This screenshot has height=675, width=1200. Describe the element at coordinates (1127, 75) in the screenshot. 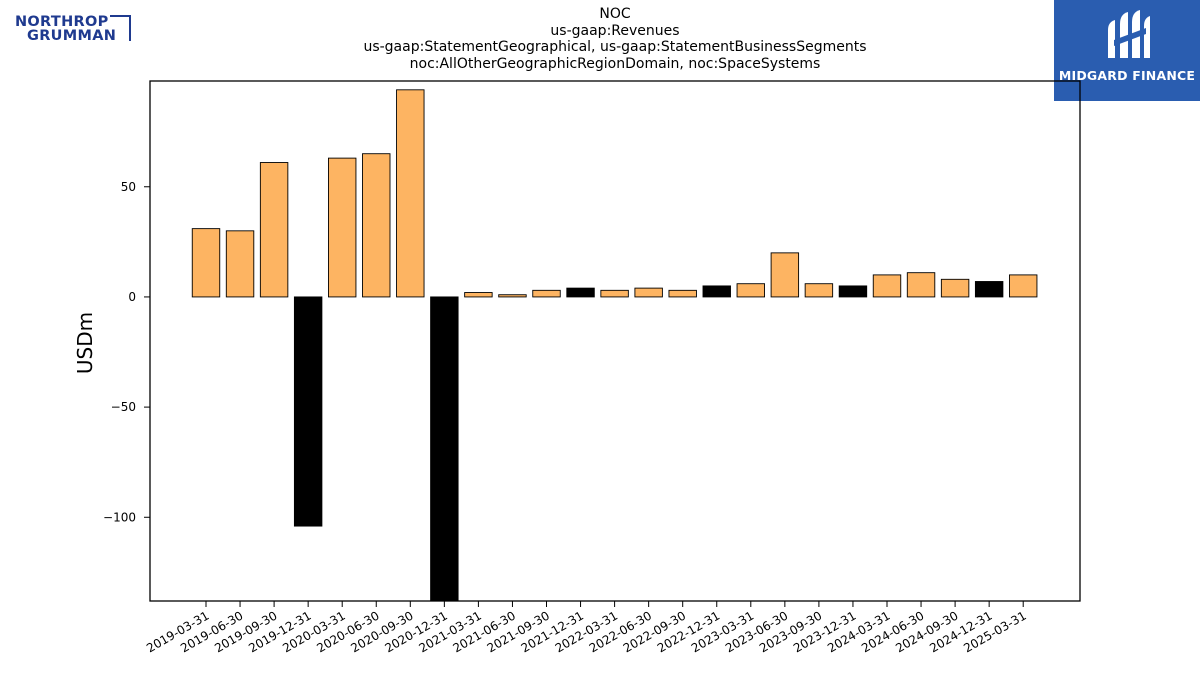

I see `brand-name: MIDGARD FINANCE` at that location.